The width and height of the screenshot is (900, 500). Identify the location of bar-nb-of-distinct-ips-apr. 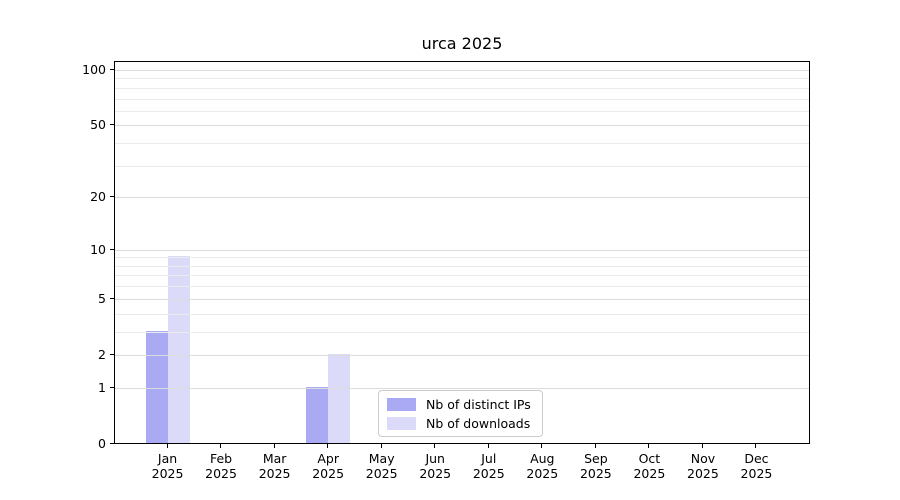
(317, 414).